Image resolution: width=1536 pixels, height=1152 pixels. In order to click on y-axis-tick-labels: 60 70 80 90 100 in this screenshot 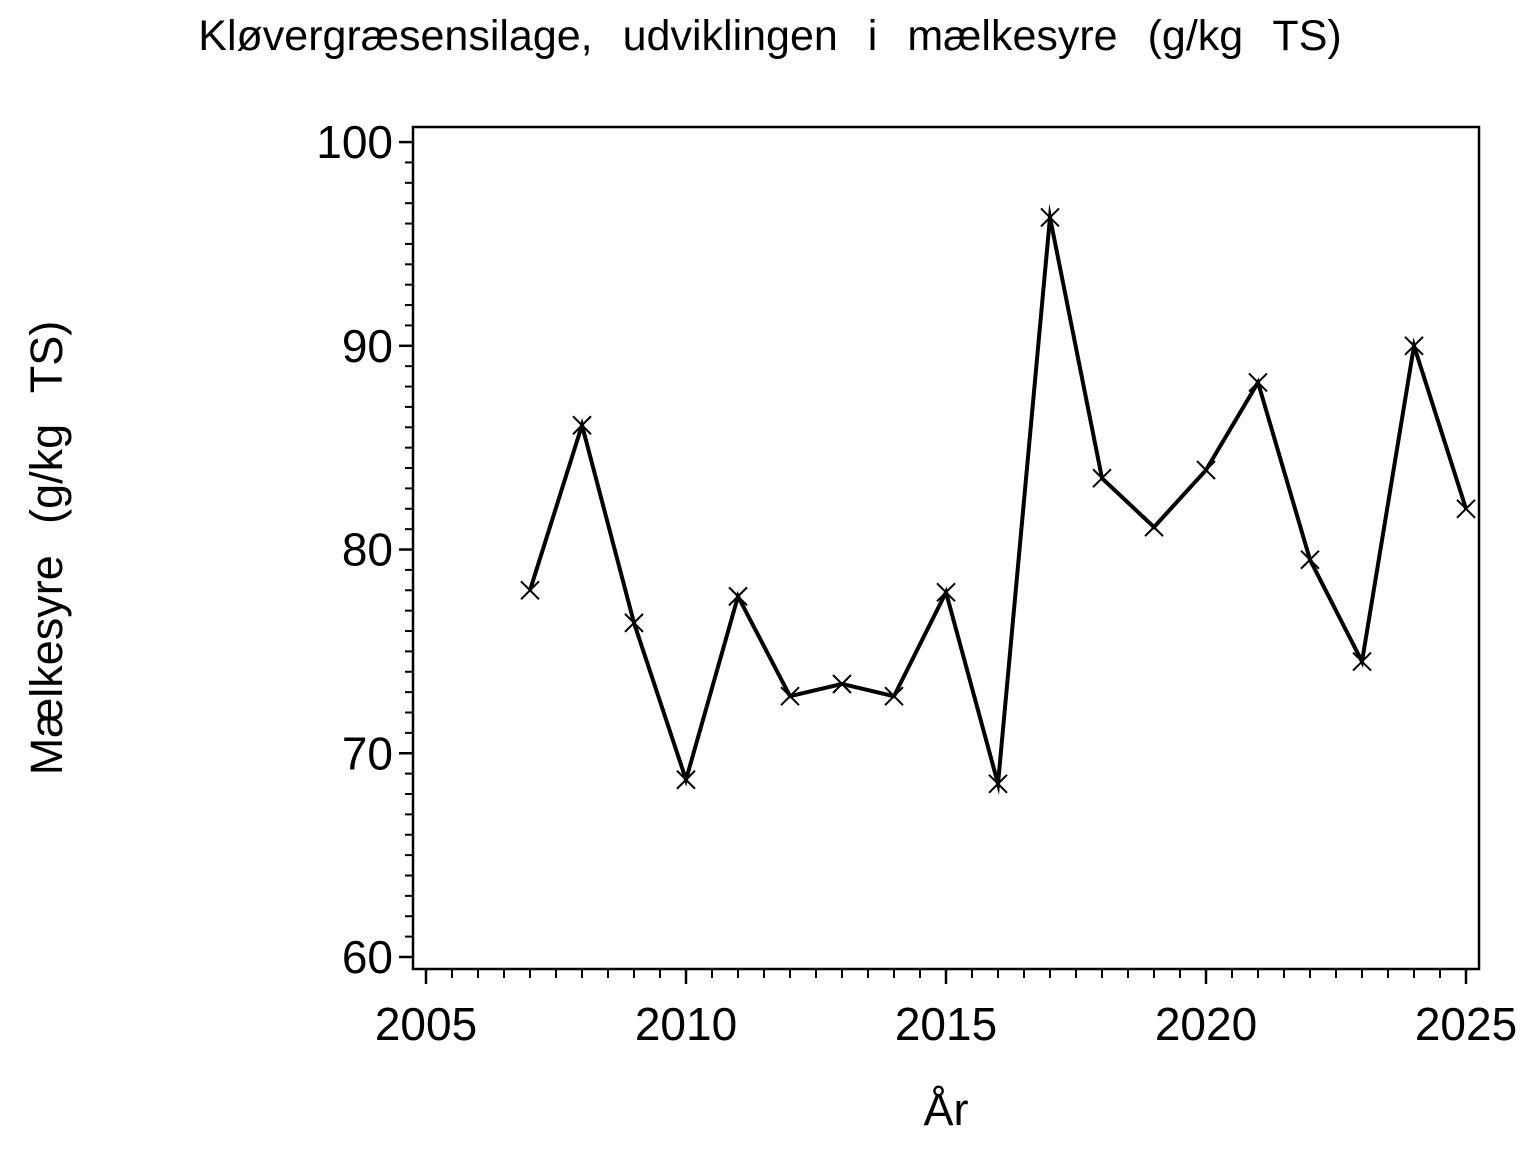, I will do `click(354, 549)`.